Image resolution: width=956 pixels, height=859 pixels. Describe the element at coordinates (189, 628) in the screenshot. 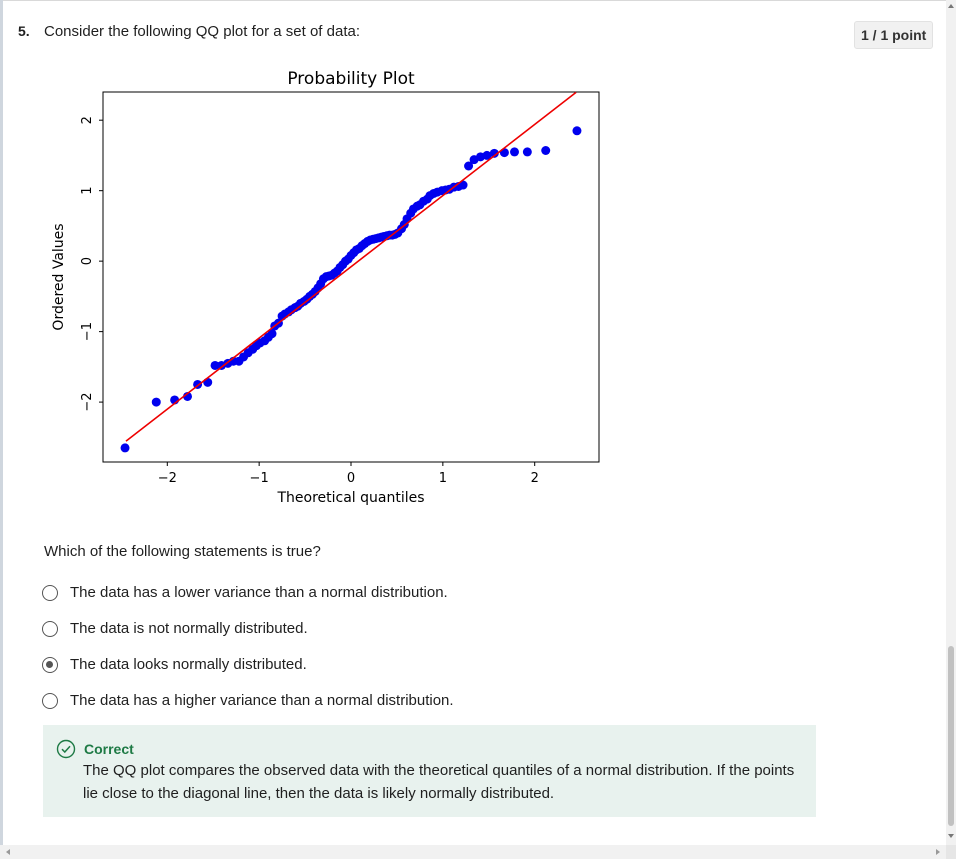

I see `option-label: The data is not normally distributed.` at that location.